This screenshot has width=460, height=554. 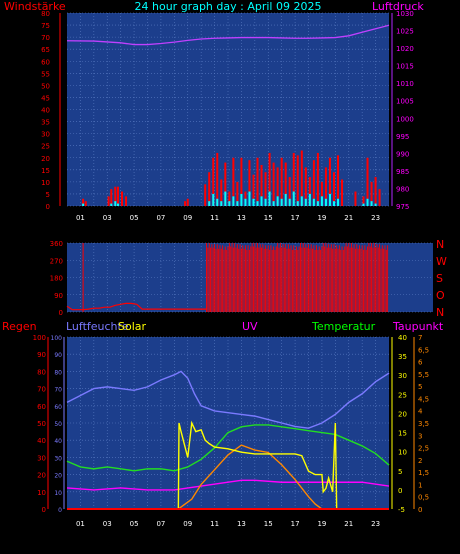 What do you see at coordinates (440, 295) in the screenshot?
I see `compass-label: O` at bounding box center [440, 295].